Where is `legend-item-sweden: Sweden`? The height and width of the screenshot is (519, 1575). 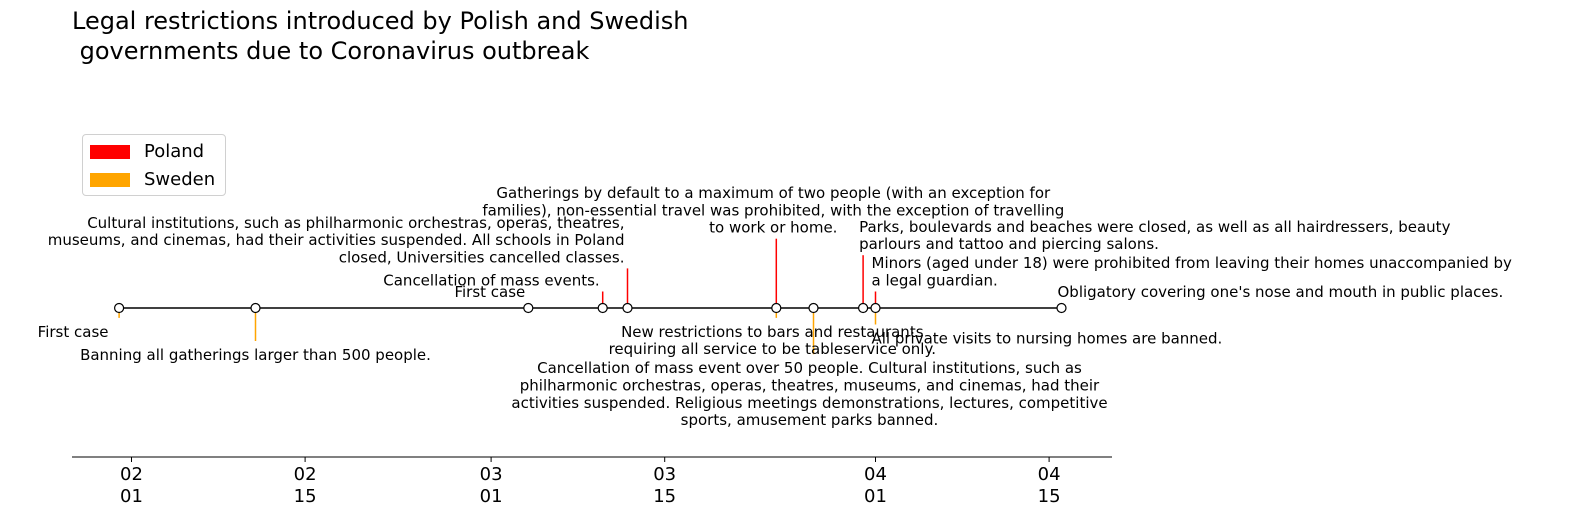 legend-item-sweden: Sweden is located at coordinates (152, 180).